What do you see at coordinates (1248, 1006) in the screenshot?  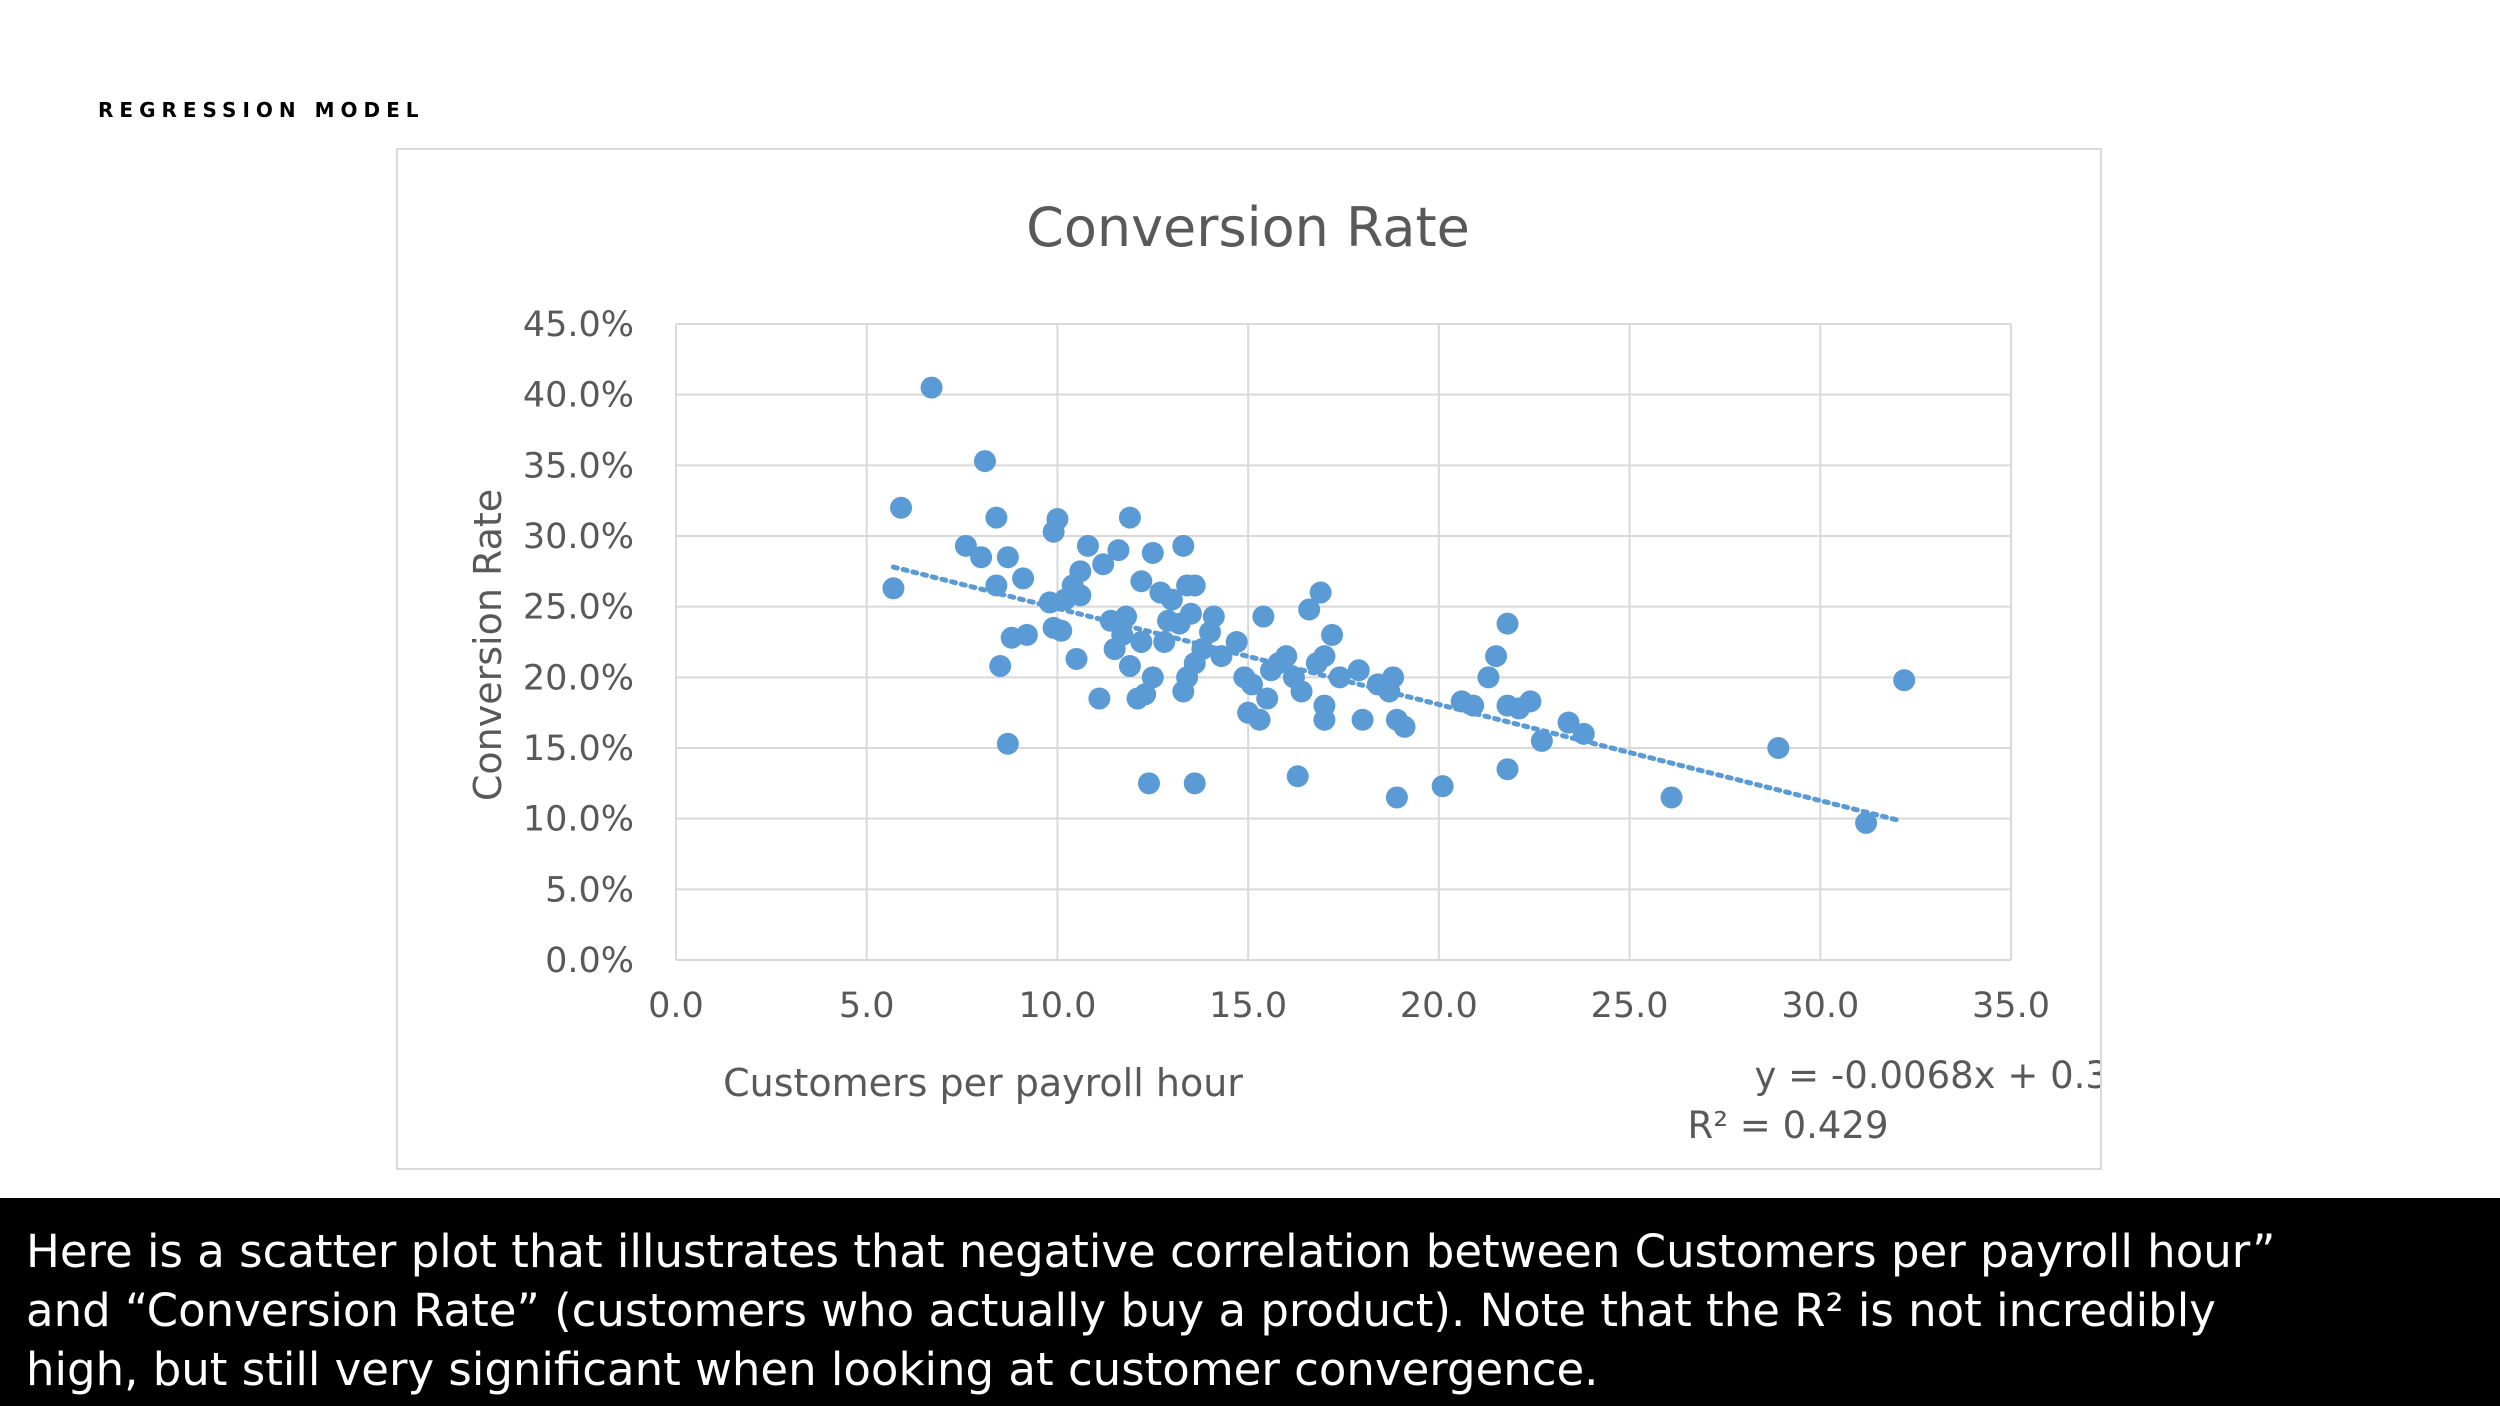 I see `x-tick-label: 15.0` at bounding box center [1248, 1006].